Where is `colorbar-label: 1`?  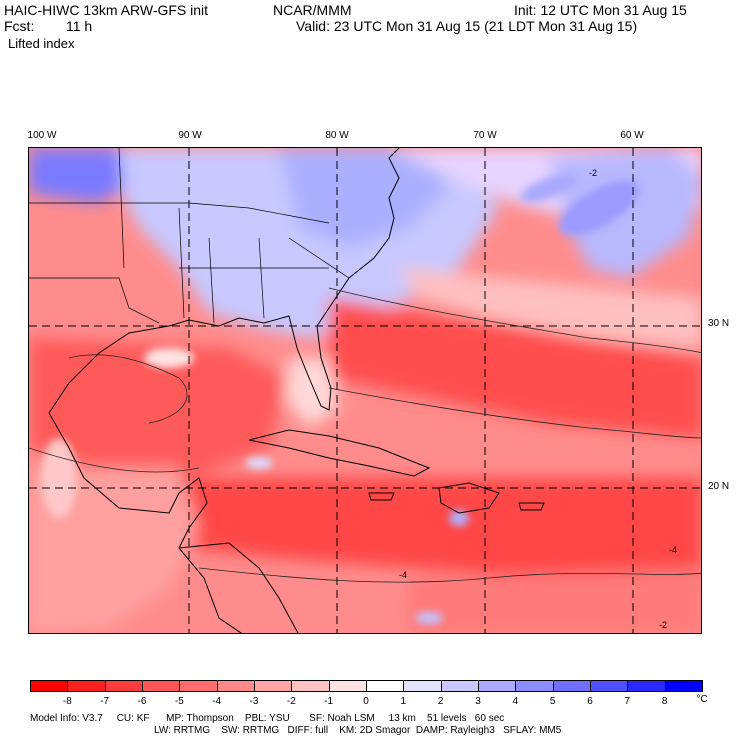 colorbar-label: 1 is located at coordinates (403, 701).